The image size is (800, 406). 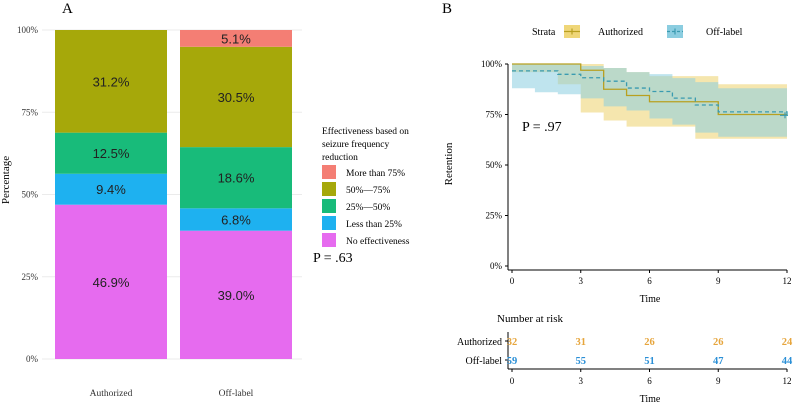 I want to click on panel-b-legend: Strata Authorized Off-label, so click(x=637, y=31).